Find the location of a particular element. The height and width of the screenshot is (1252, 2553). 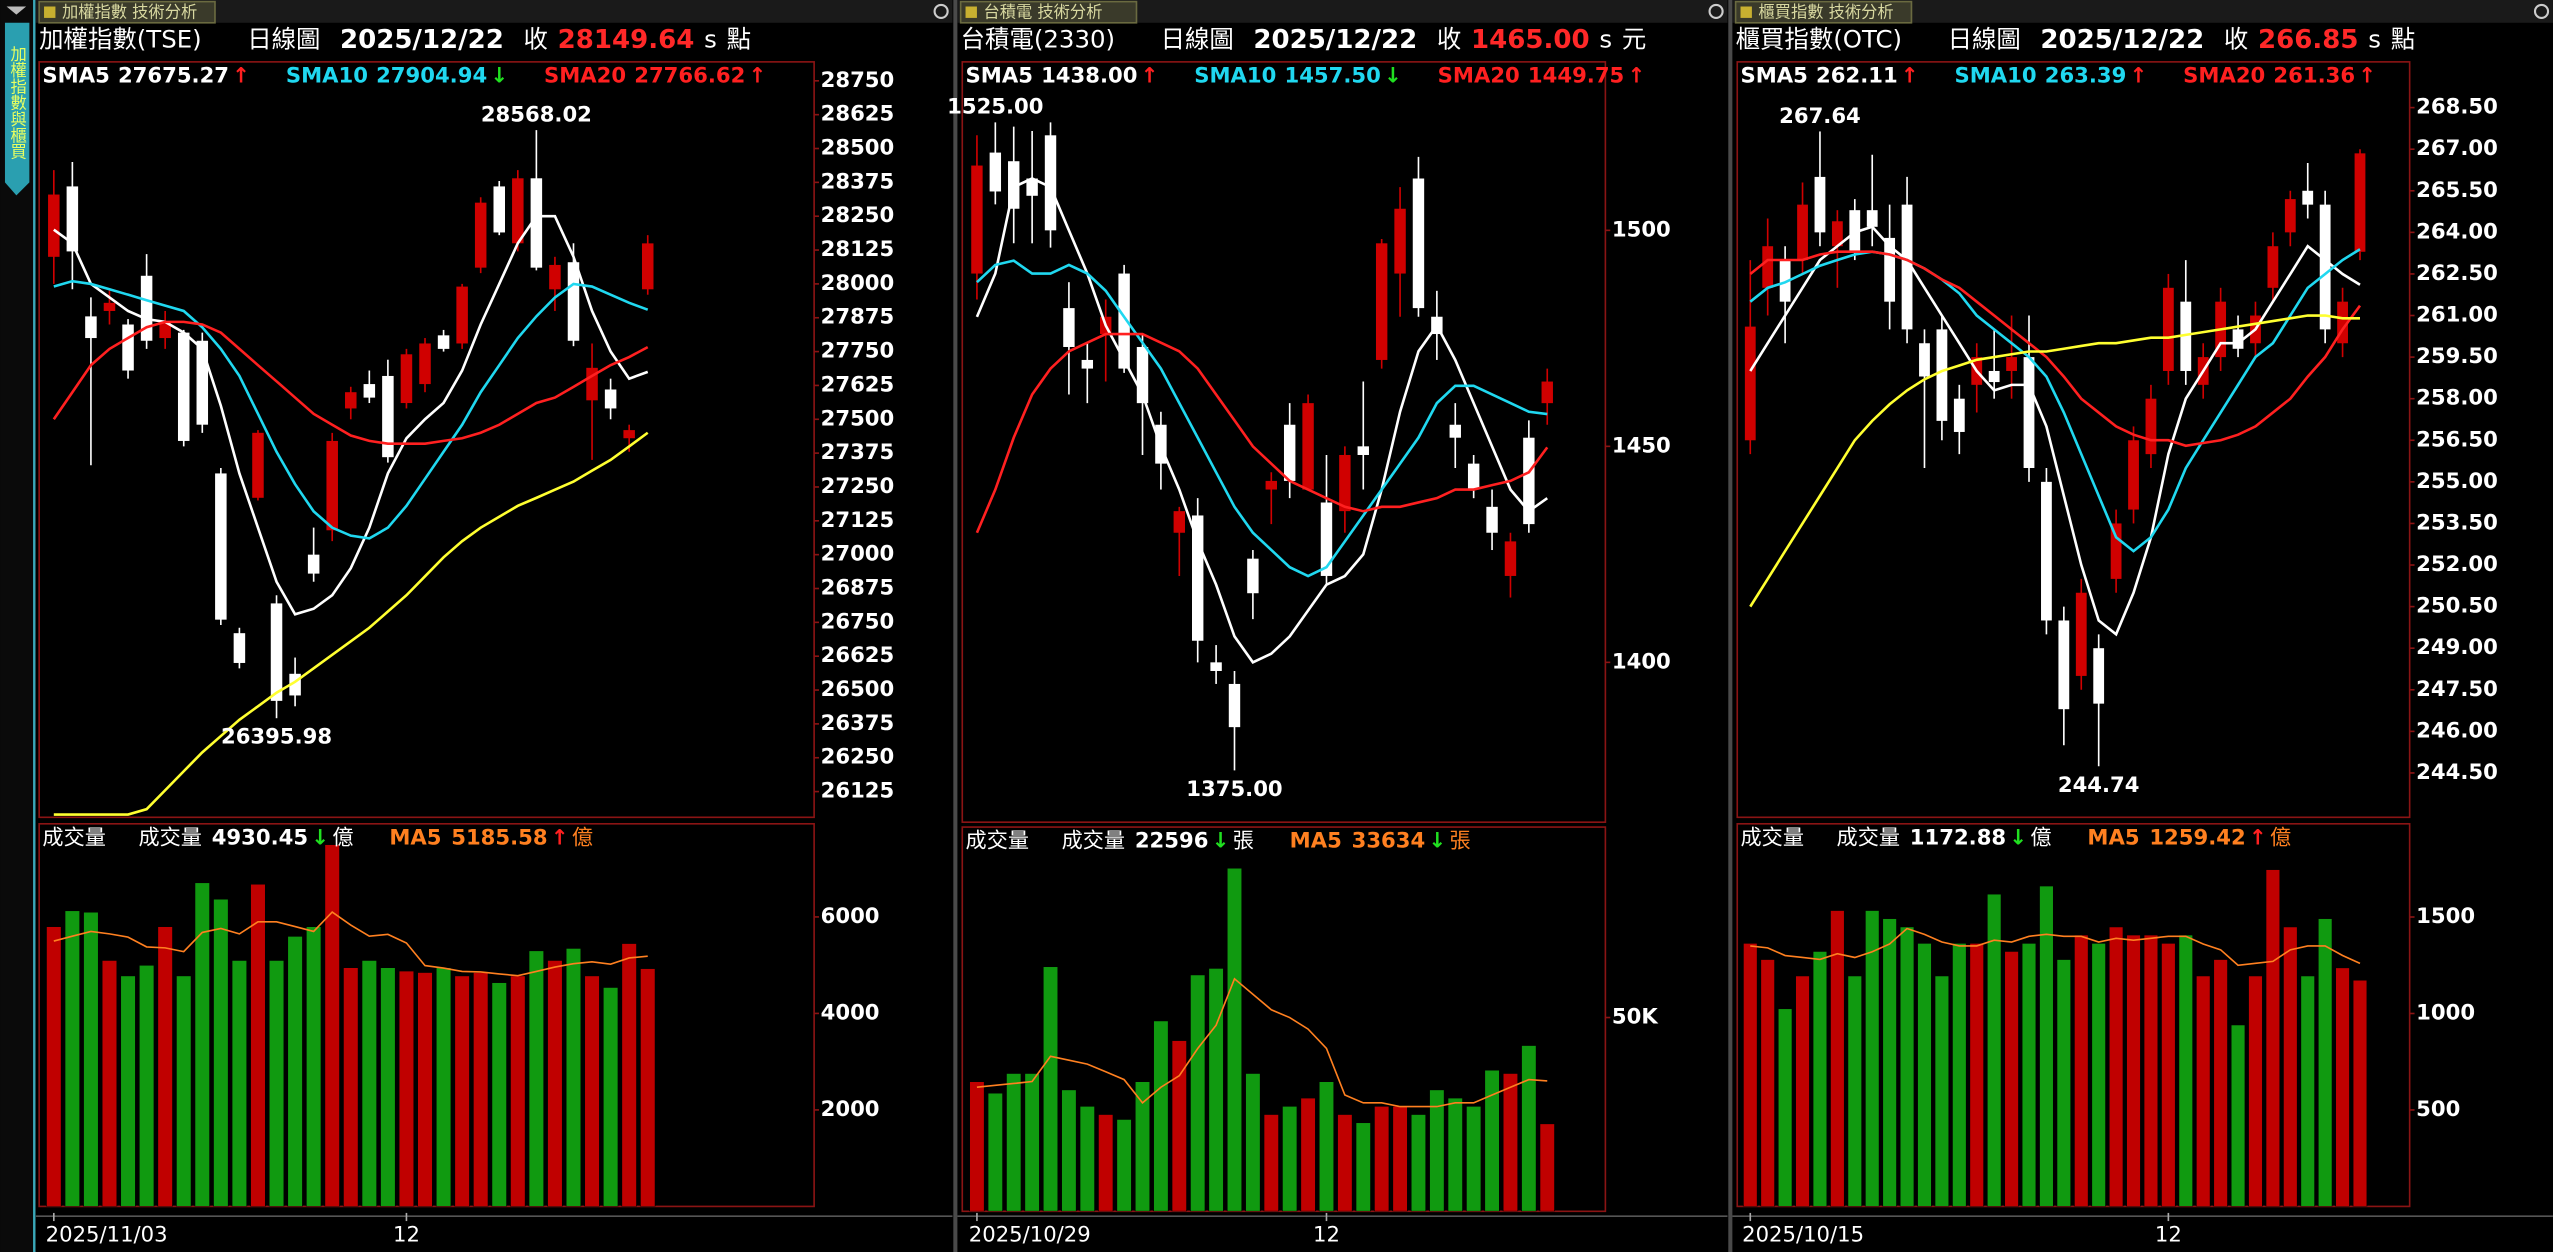

panel-divider is located at coordinates (1730, 626).